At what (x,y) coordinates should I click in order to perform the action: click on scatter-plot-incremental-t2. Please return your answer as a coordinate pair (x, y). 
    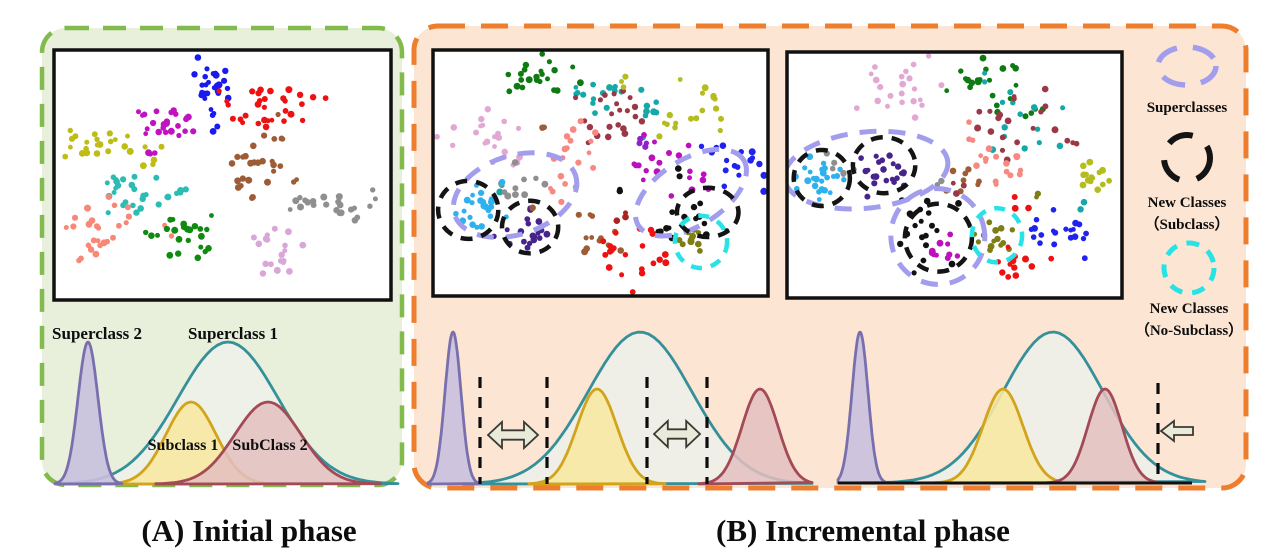
    Looking at the image, I should click on (954, 175).